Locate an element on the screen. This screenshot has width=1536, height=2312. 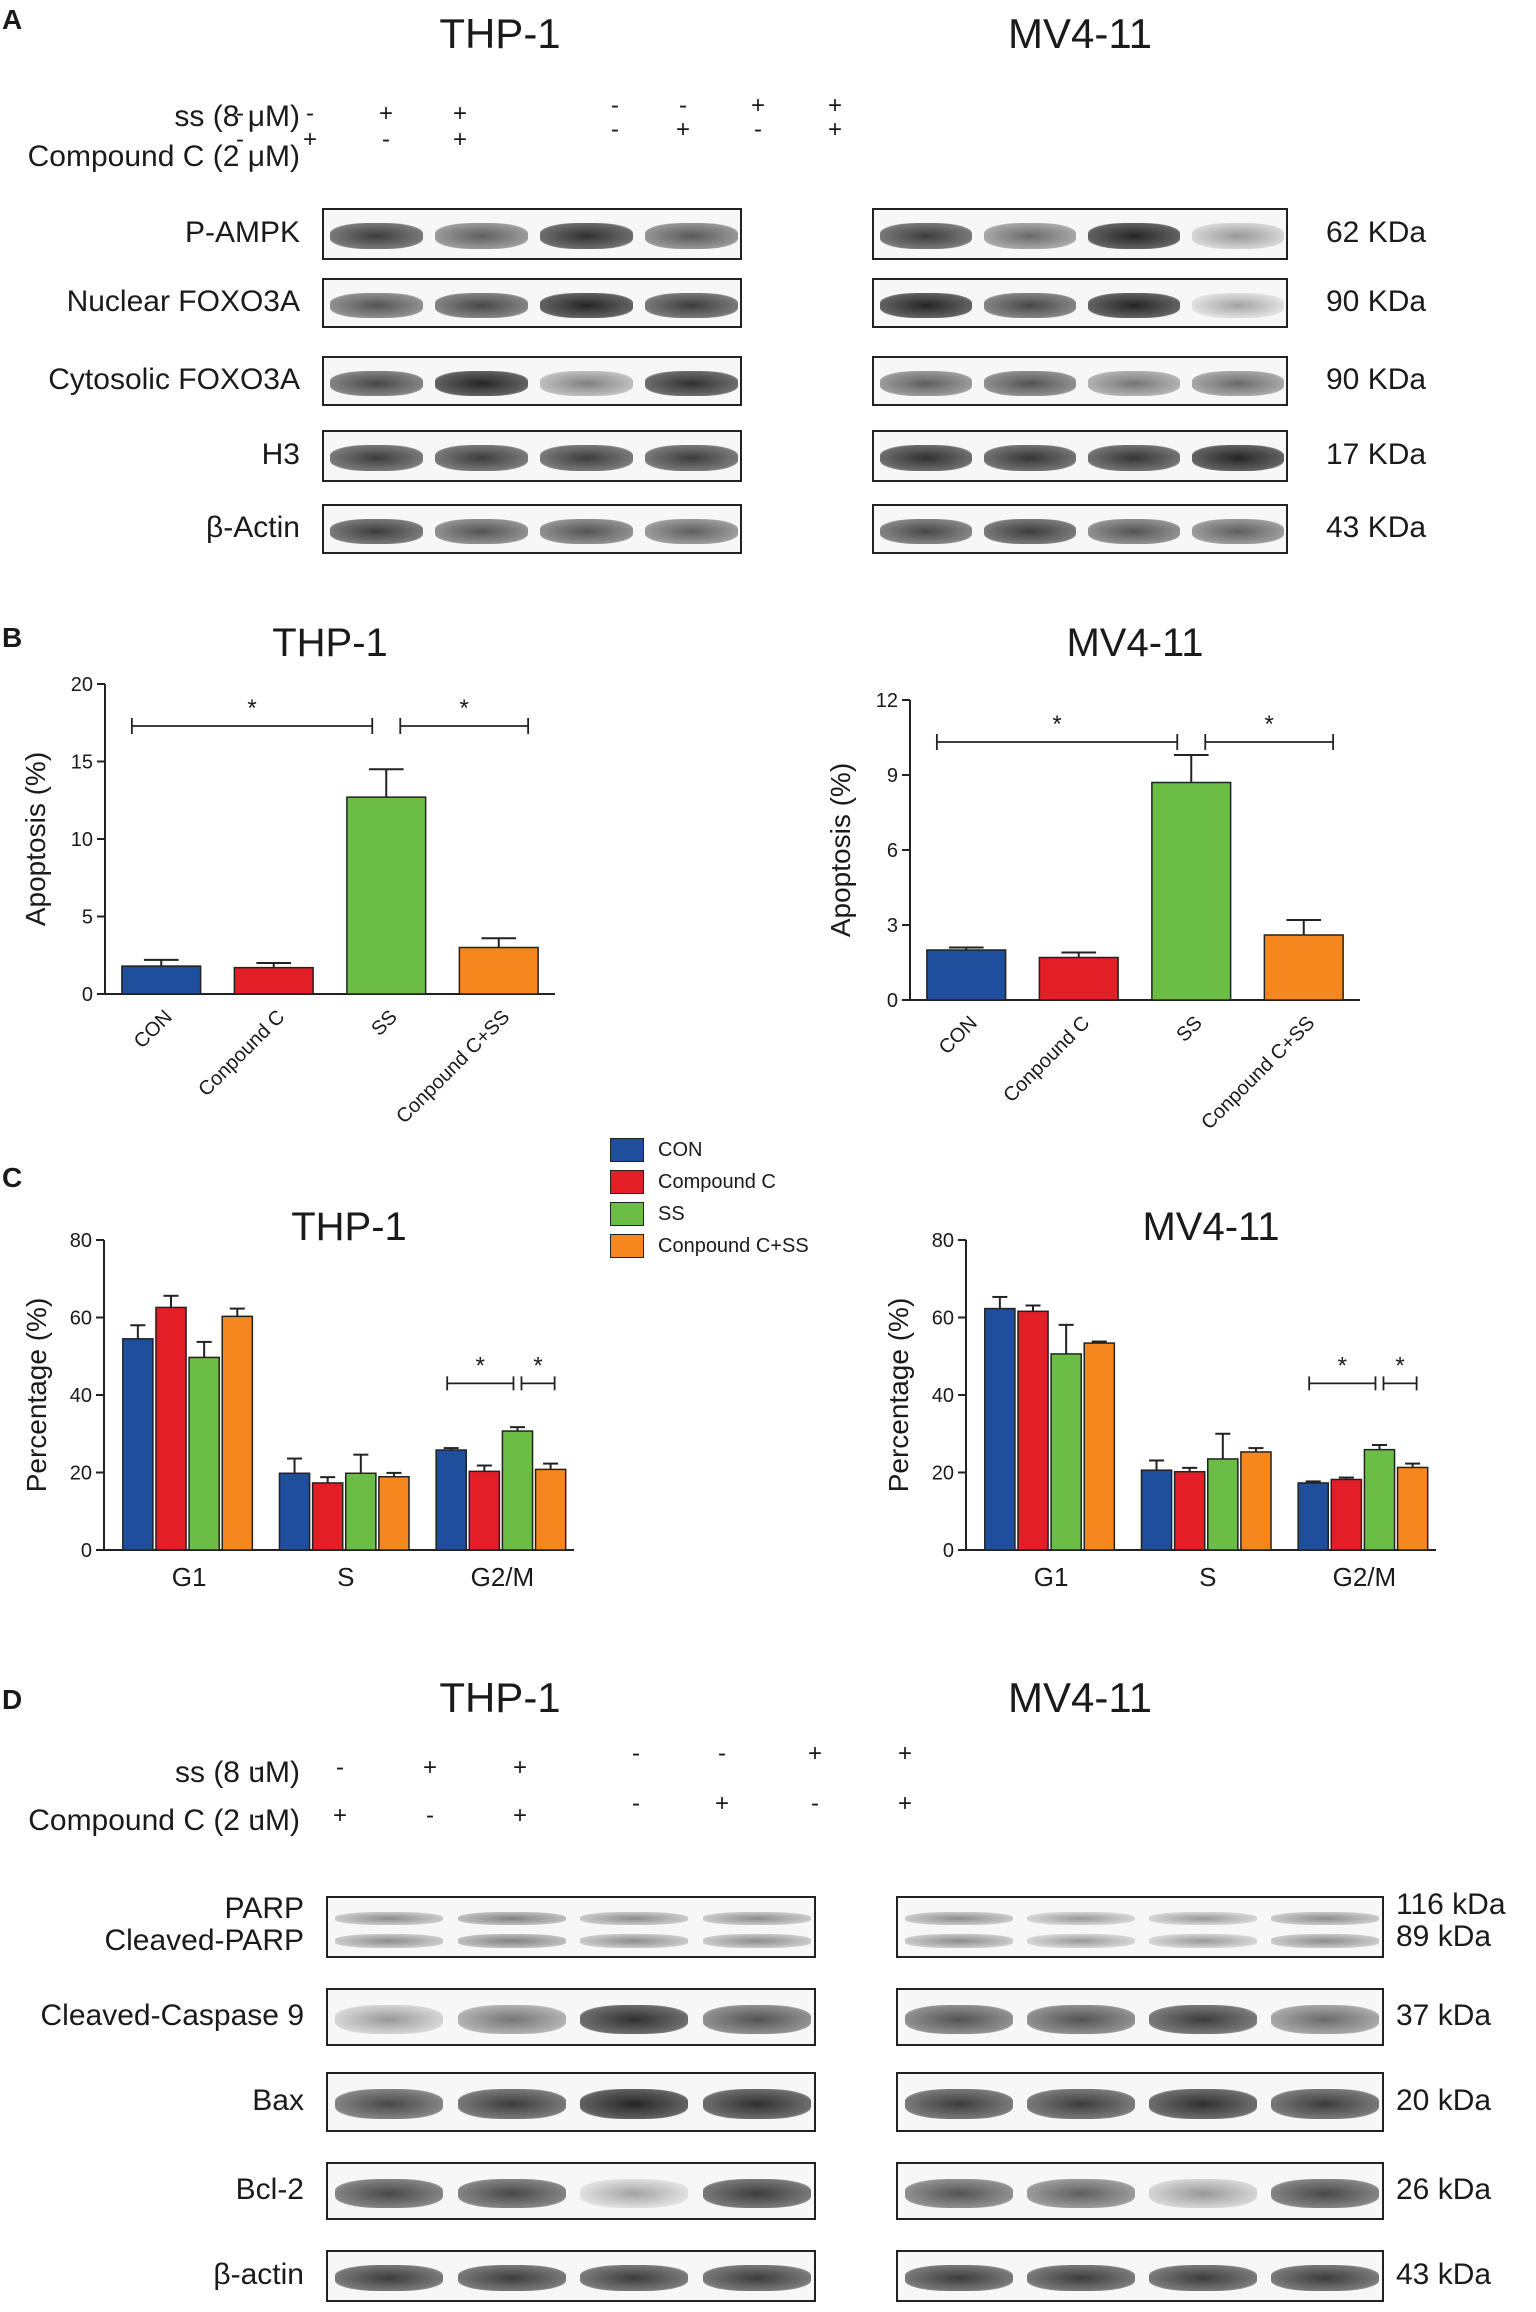
y-tick-label: 9 is located at coordinates (892, 776).